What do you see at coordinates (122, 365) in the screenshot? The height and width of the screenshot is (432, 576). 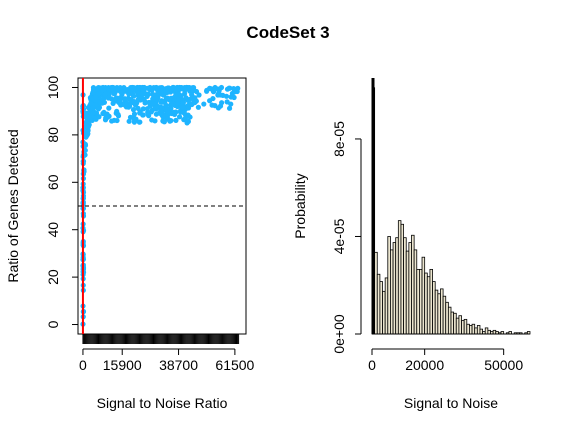 I see `scatter-x-tick-label: 15900` at bounding box center [122, 365].